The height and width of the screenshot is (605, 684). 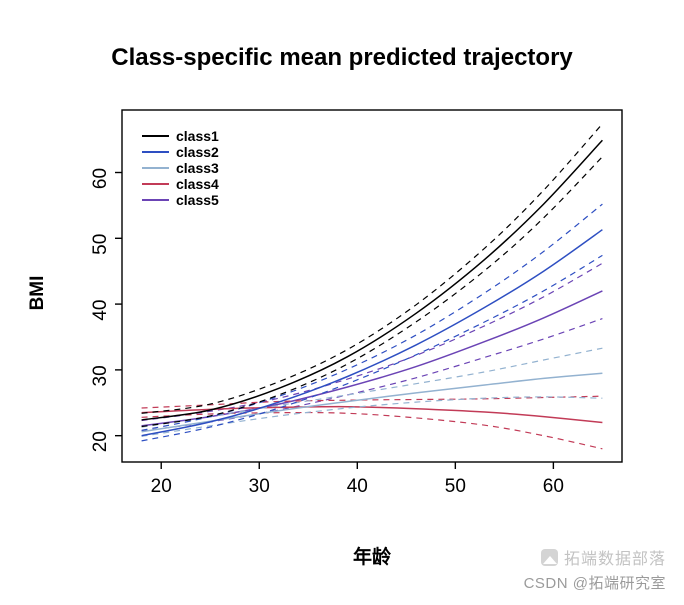 I want to click on legend-line-class2, so click(x=155, y=152).